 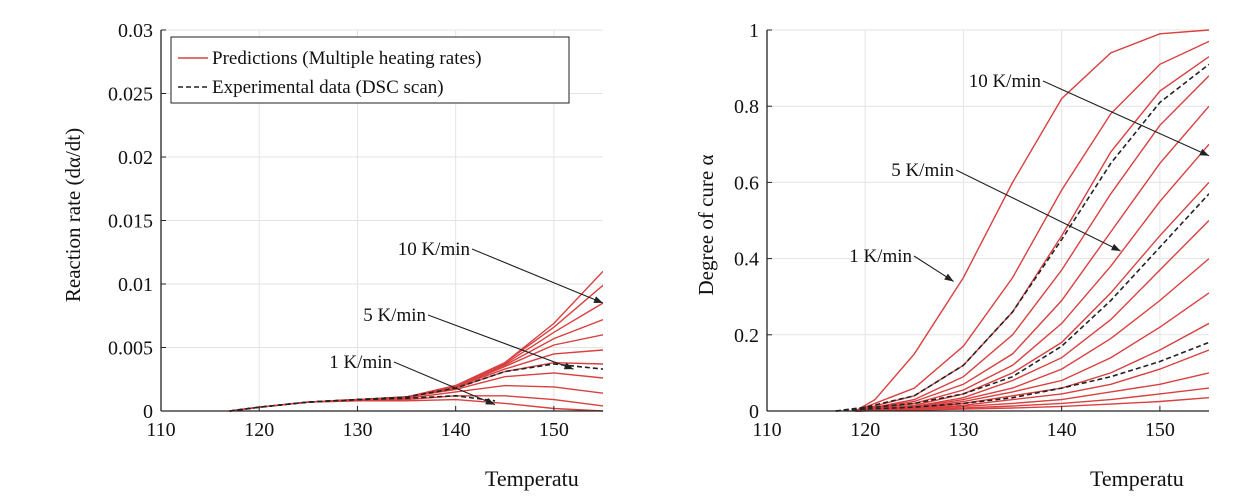 I want to click on legend-box, so click(x=370, y=70).